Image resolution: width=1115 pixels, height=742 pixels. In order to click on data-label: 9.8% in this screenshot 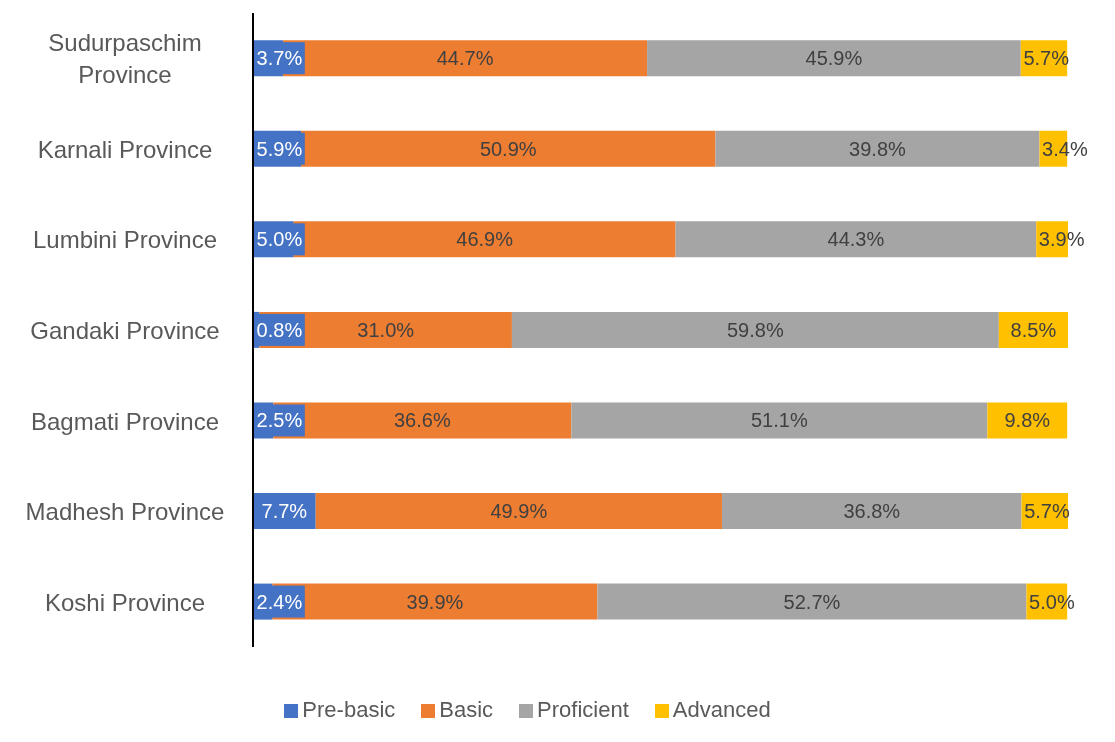, I will do `click(1027, 420)`.